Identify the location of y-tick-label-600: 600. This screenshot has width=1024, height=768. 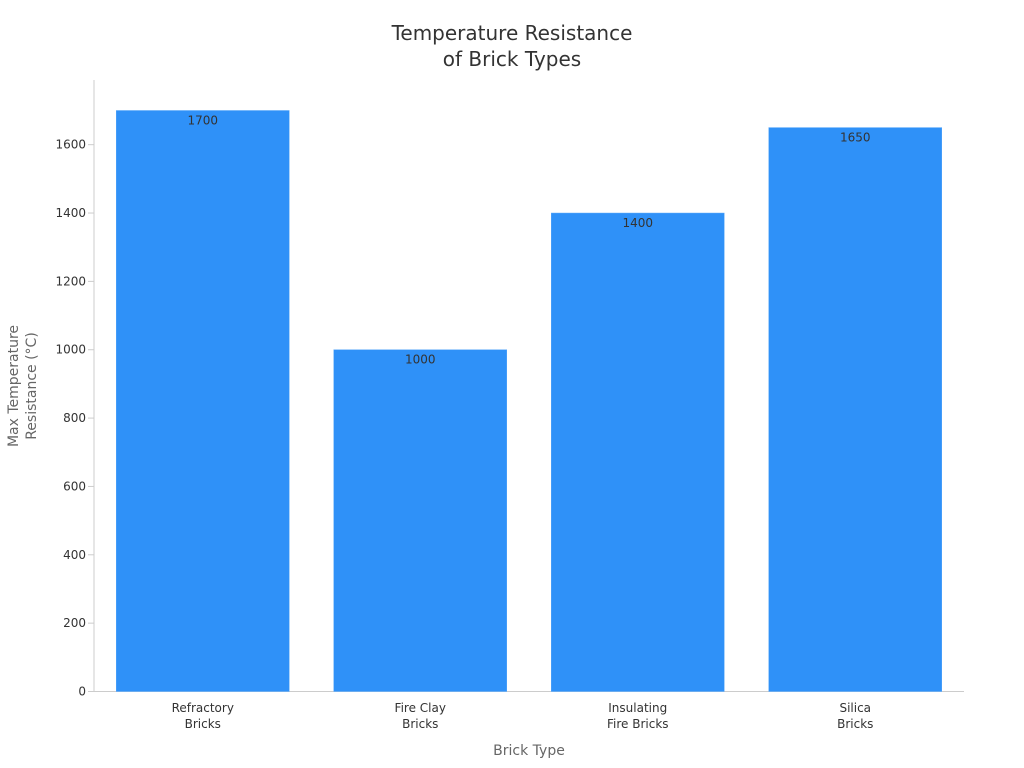
(74, 486).